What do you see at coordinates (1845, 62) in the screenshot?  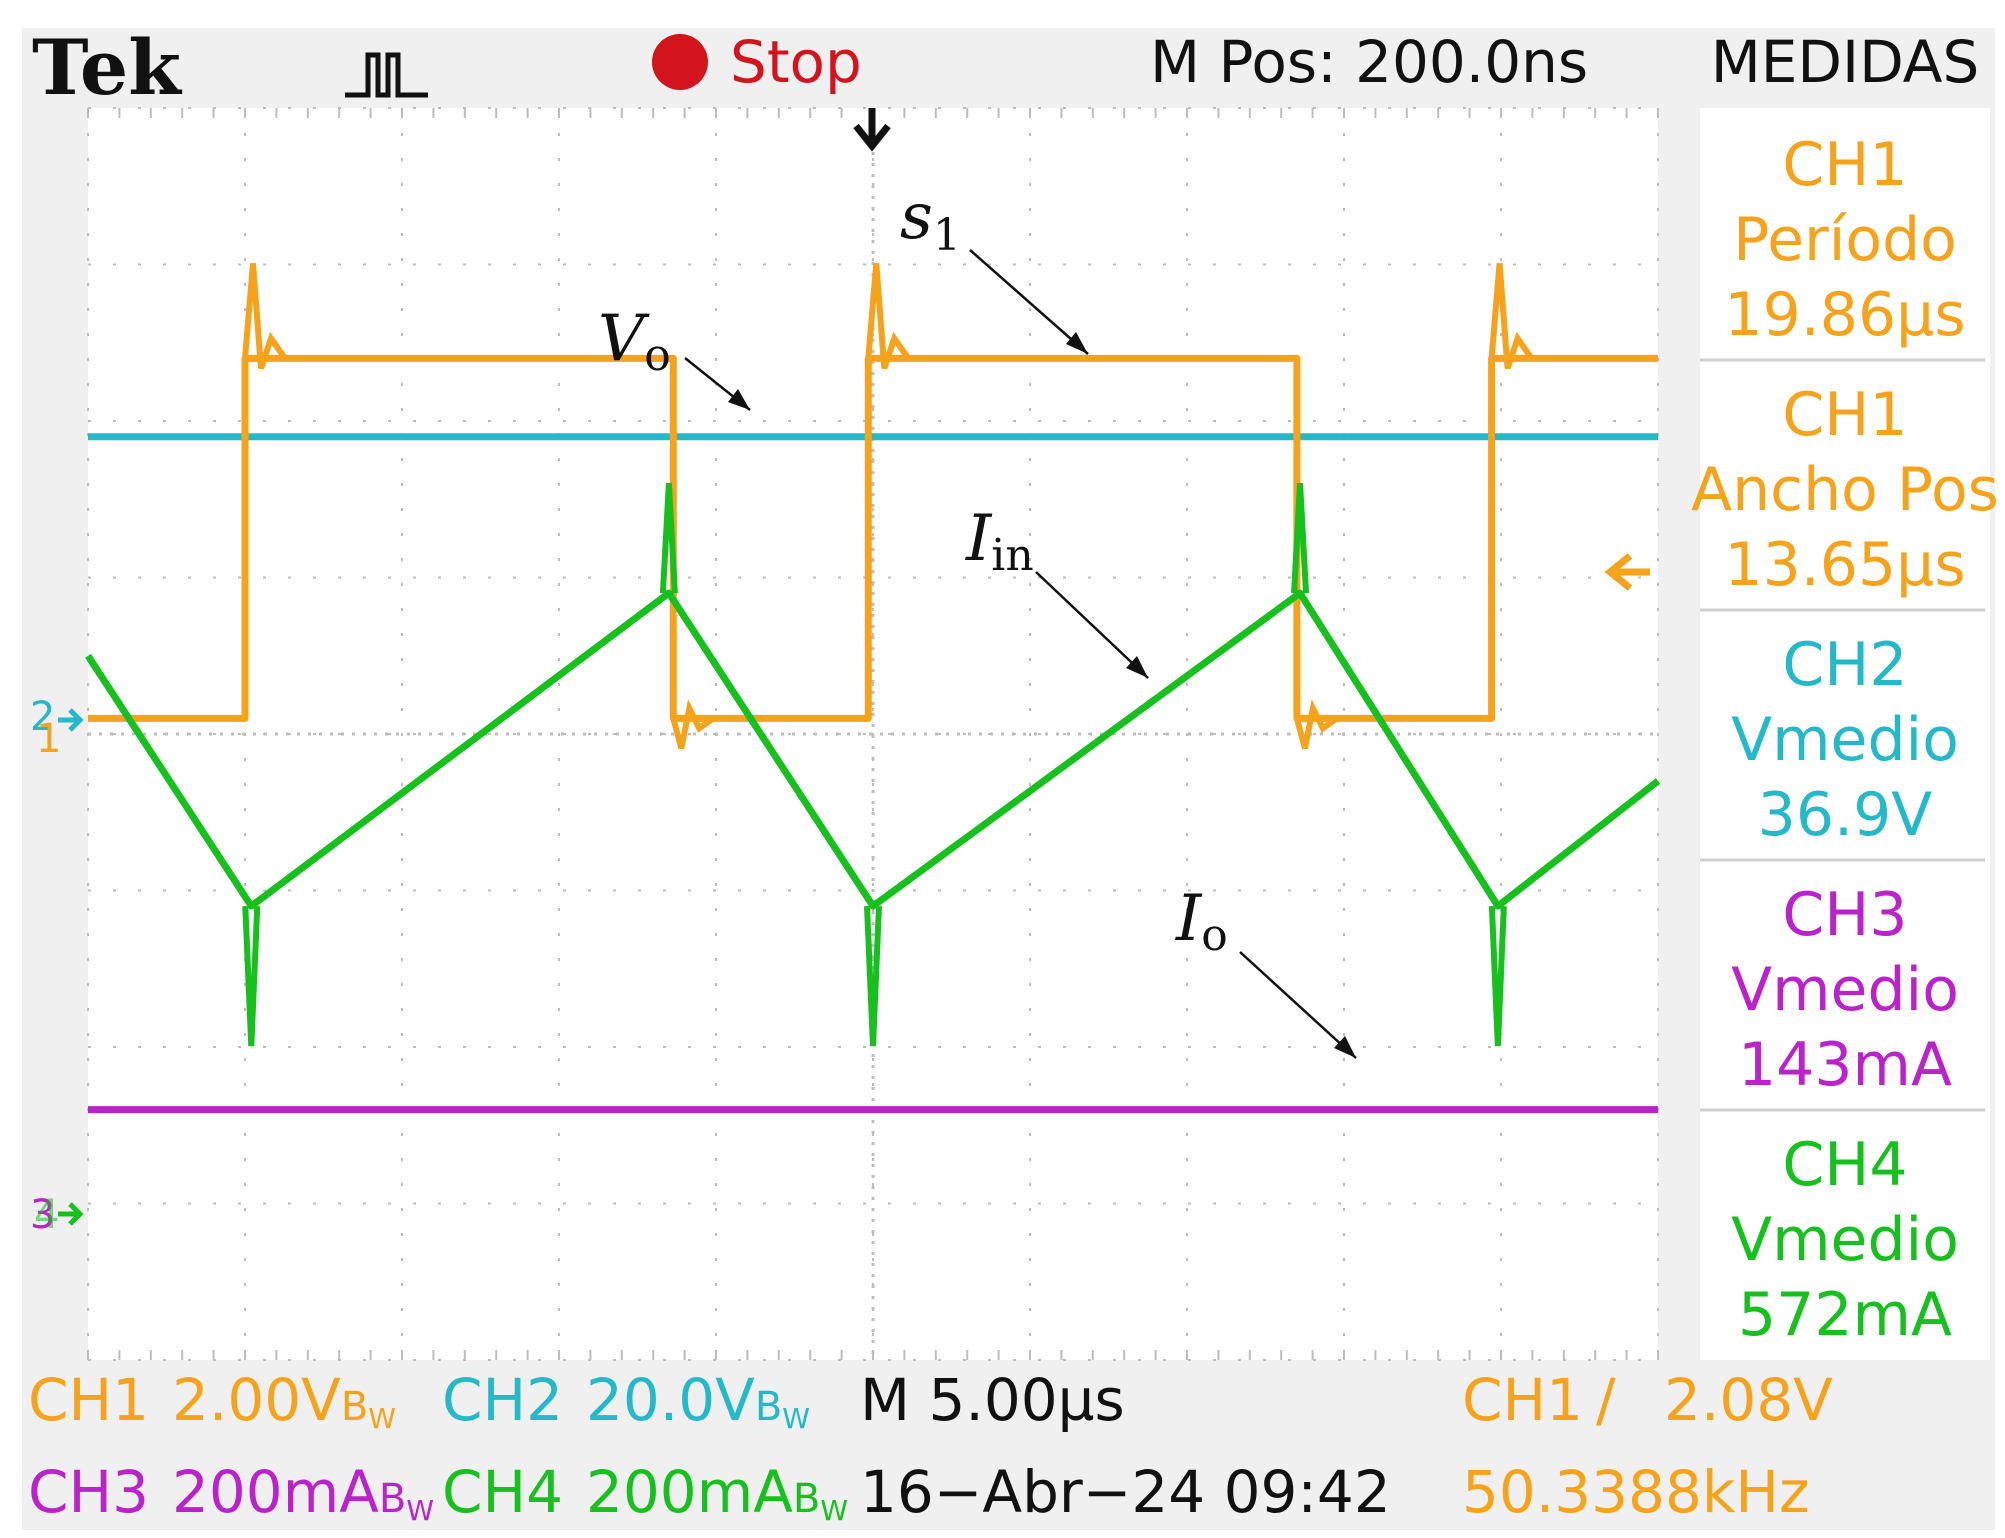 I see `measure-menu-title: MEDIDAS` at bounding box center [1845, 62].